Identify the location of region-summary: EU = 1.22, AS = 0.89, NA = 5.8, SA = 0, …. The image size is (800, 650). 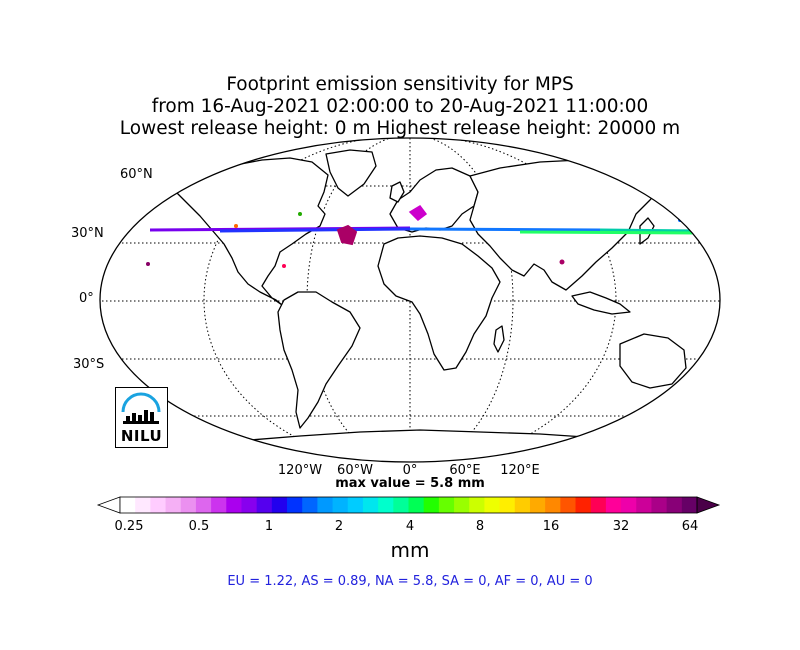
(410, 581).